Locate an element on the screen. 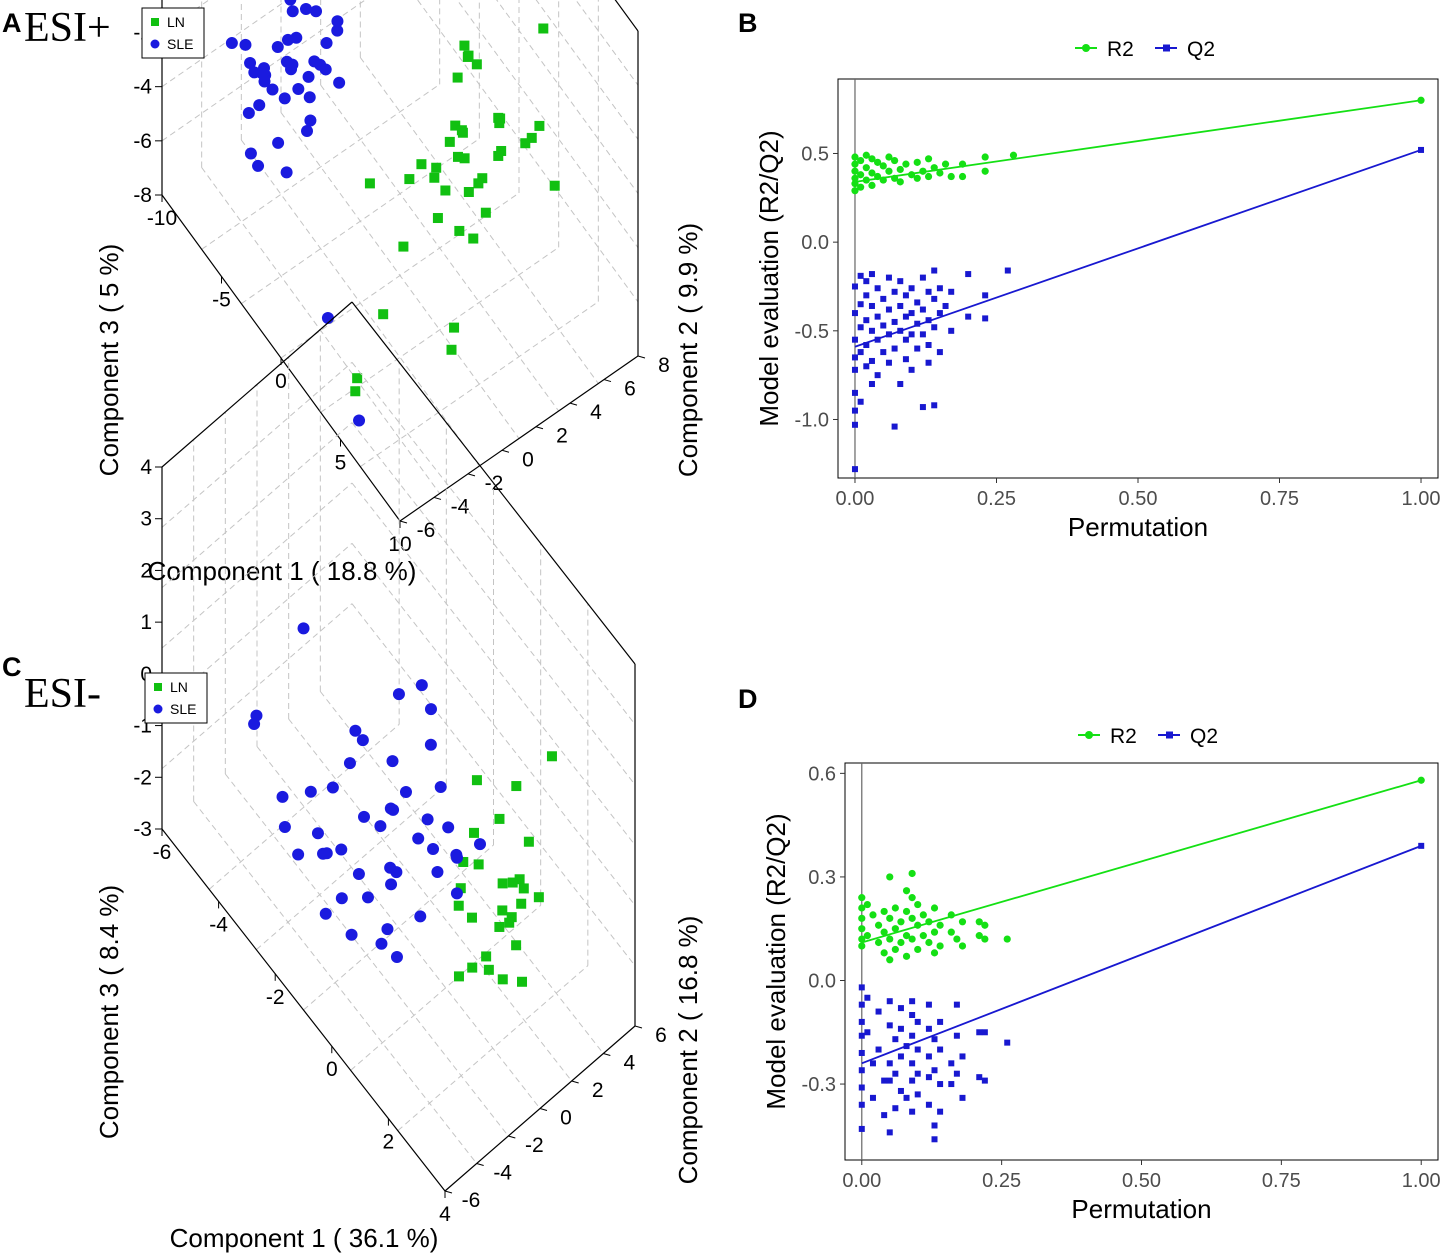 Image resolution: width=1442 pixels, height=1259 pixels. y-tick-label: -6 is located at coordinates (471, 1200).